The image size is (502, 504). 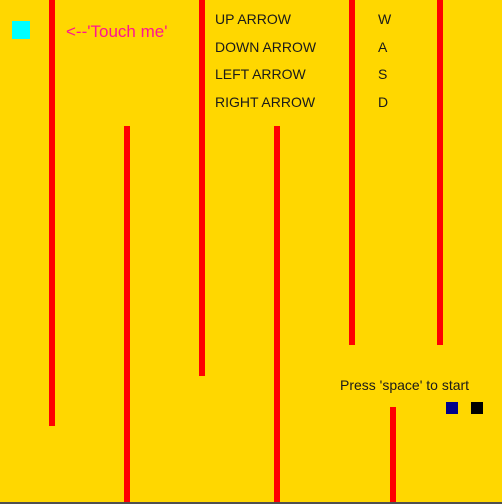 What do you see at coordinates (117, 31) in the screenshot?
I see `goal-label: <--'Touch me'` at bounding box center [117, 31].